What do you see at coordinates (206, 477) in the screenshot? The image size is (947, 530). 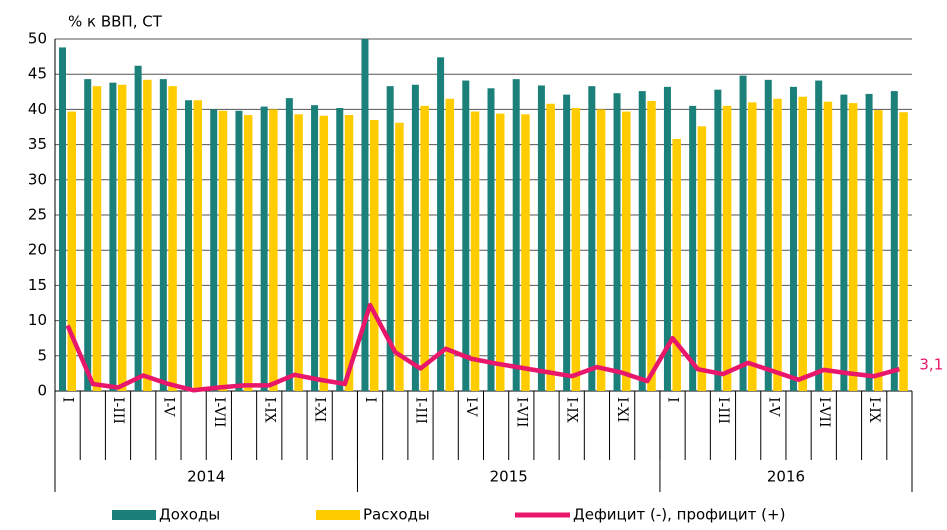 I see `group-label: 2014` at bounding box center [206, 477].